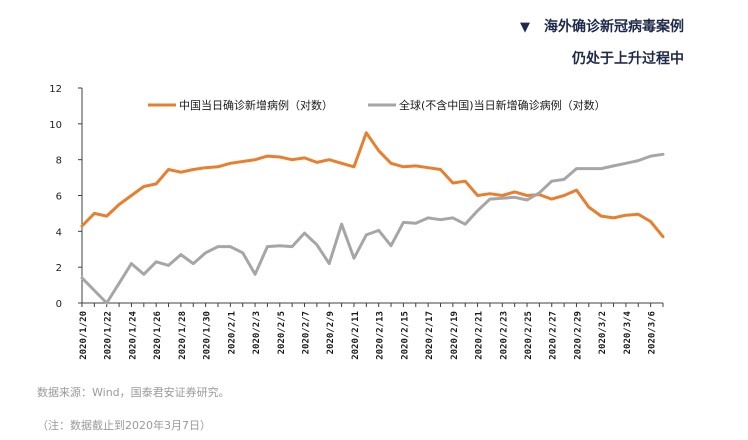 This screenshot has width=748, height=440. What do you see at coordinates (331, 332) in the screenshot?
I see `x-tick-label: 2020/2/9` at bounding box center [331, 332].